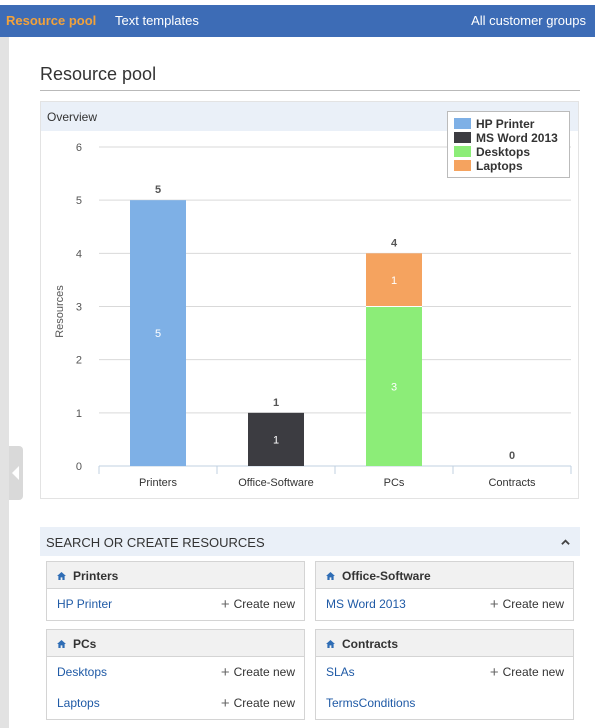 This screenshot has width=595, height=728. Describe the element at coordinates (505, 124) in the screenshot. I see `legend-label: HP Printer` at that location.